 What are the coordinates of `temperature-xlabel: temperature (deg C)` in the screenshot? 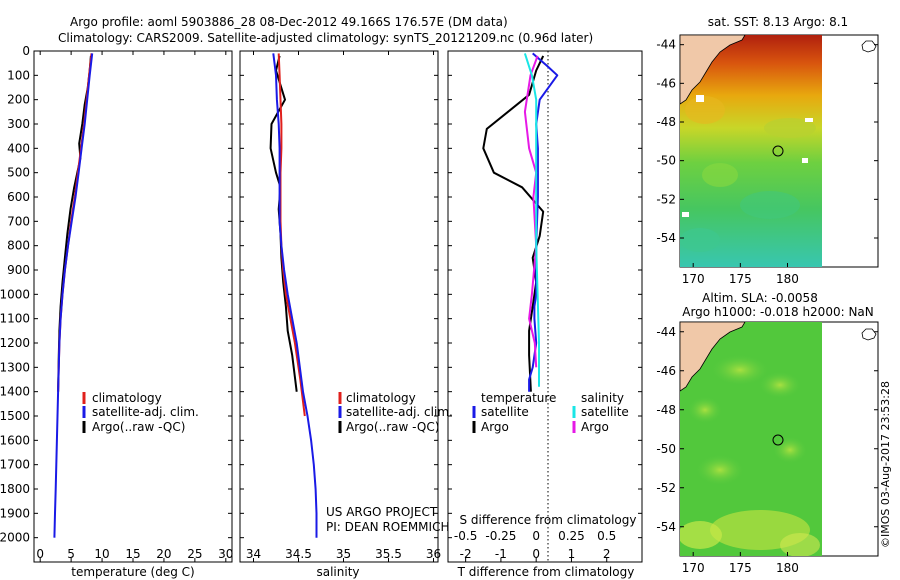 It's located at (132, 572).